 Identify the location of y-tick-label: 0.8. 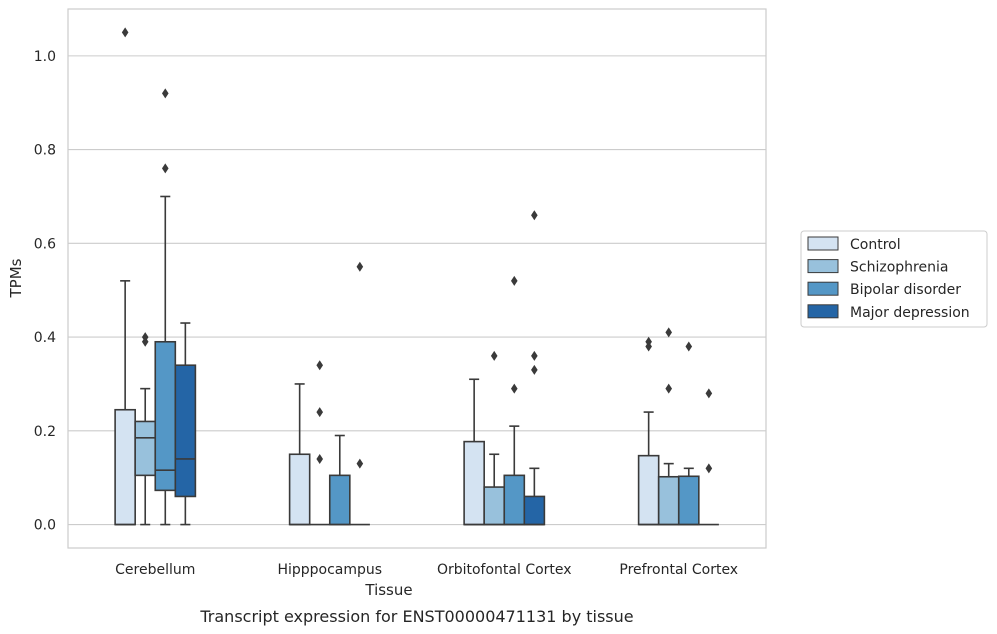
(45, 151).